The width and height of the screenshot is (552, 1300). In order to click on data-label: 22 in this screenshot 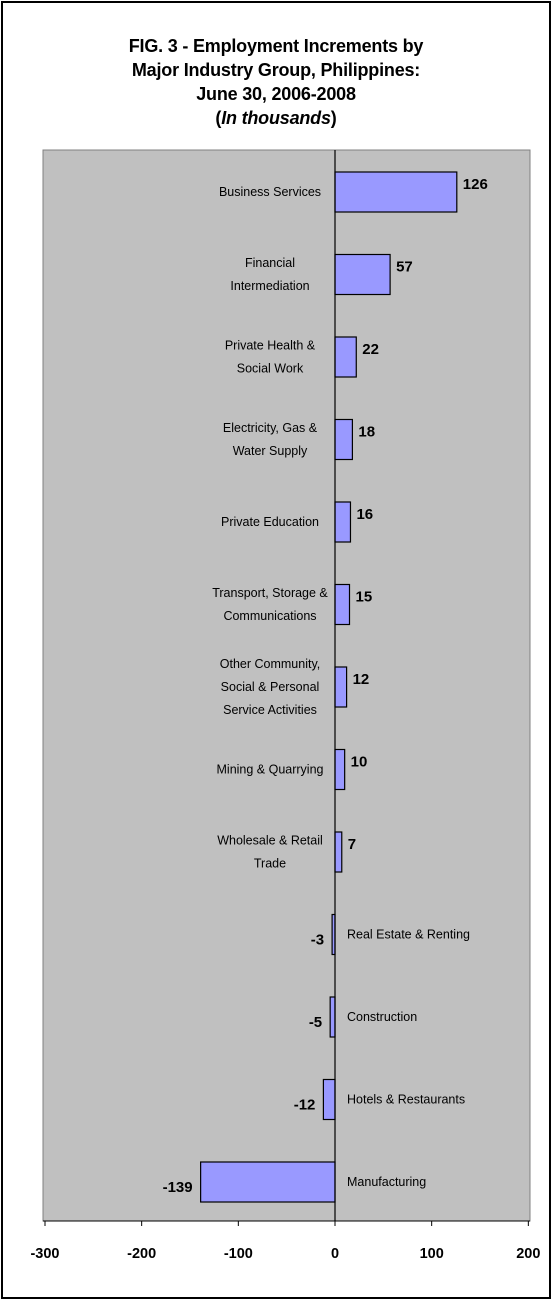, I will do `click(370, 349)`.